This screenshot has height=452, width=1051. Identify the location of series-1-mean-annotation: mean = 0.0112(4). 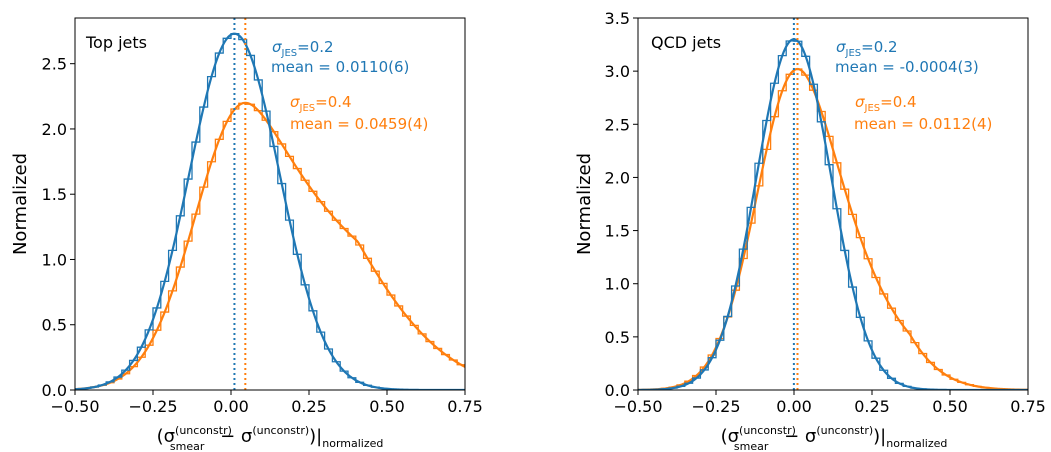
(923, 124).